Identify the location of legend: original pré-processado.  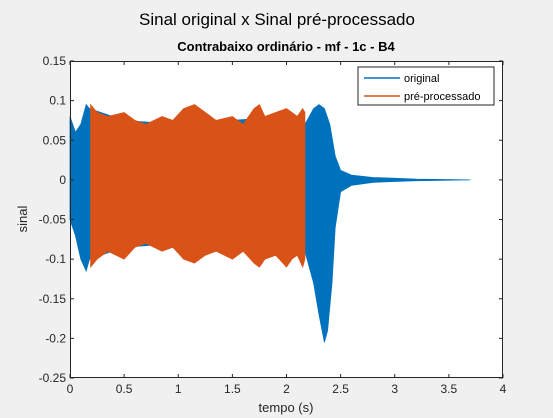
(426, 86).